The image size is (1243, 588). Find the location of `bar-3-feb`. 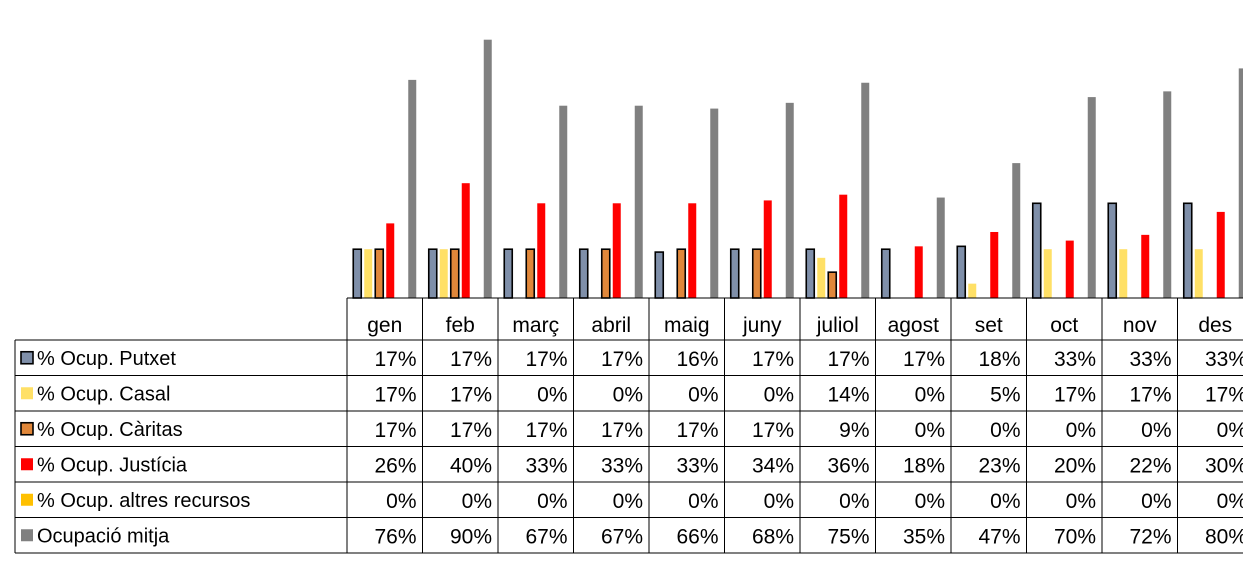

bar-3-feb is located at coordinates (454, 273).